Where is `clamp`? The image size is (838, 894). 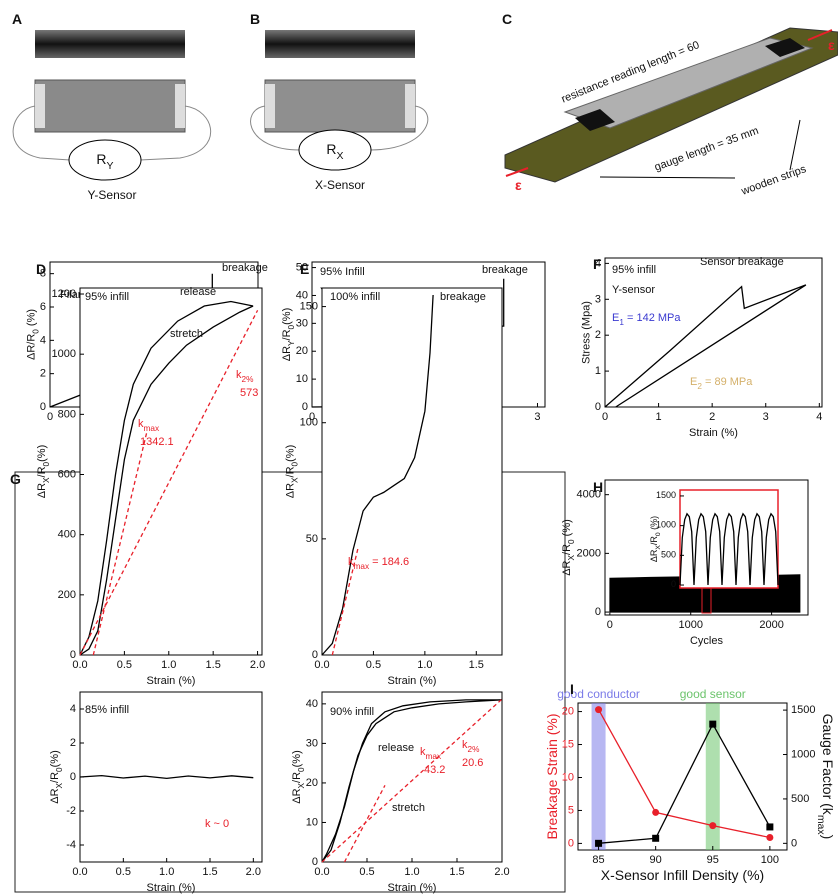
clamp is located at coordinates (595, 120).